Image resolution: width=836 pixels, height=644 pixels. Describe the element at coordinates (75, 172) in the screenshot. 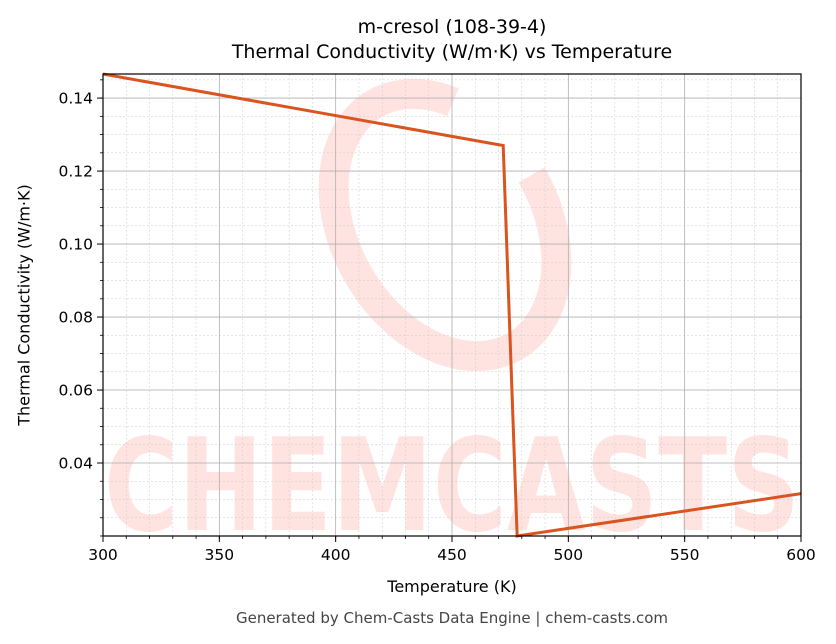

I see `y-tick-label: 0.12` at that location.